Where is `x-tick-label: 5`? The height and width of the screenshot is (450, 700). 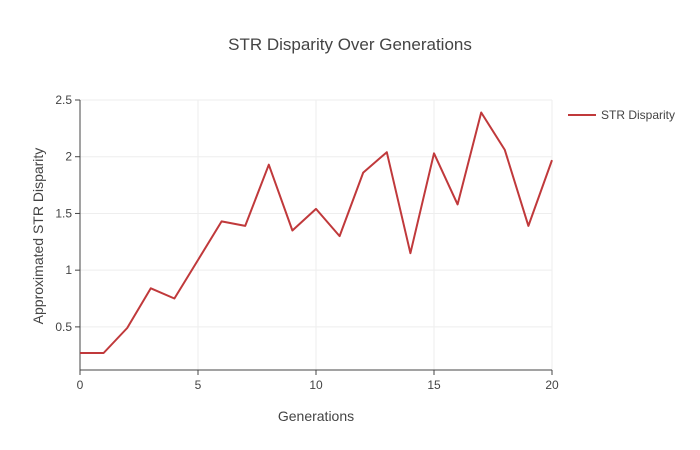
x-tick-label: 5 is located at coordinates (198, 385).